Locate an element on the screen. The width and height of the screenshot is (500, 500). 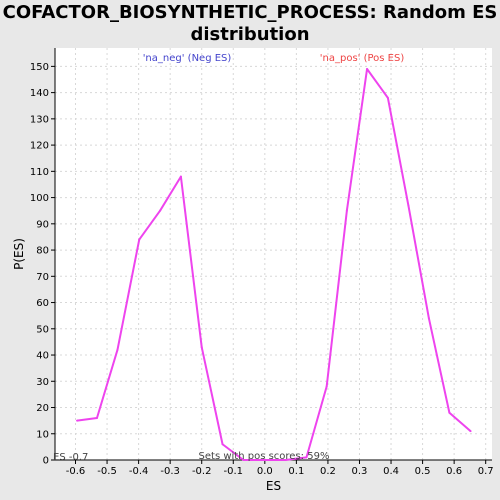
y-tick-label: 130 is located at coordinates (39, 119).